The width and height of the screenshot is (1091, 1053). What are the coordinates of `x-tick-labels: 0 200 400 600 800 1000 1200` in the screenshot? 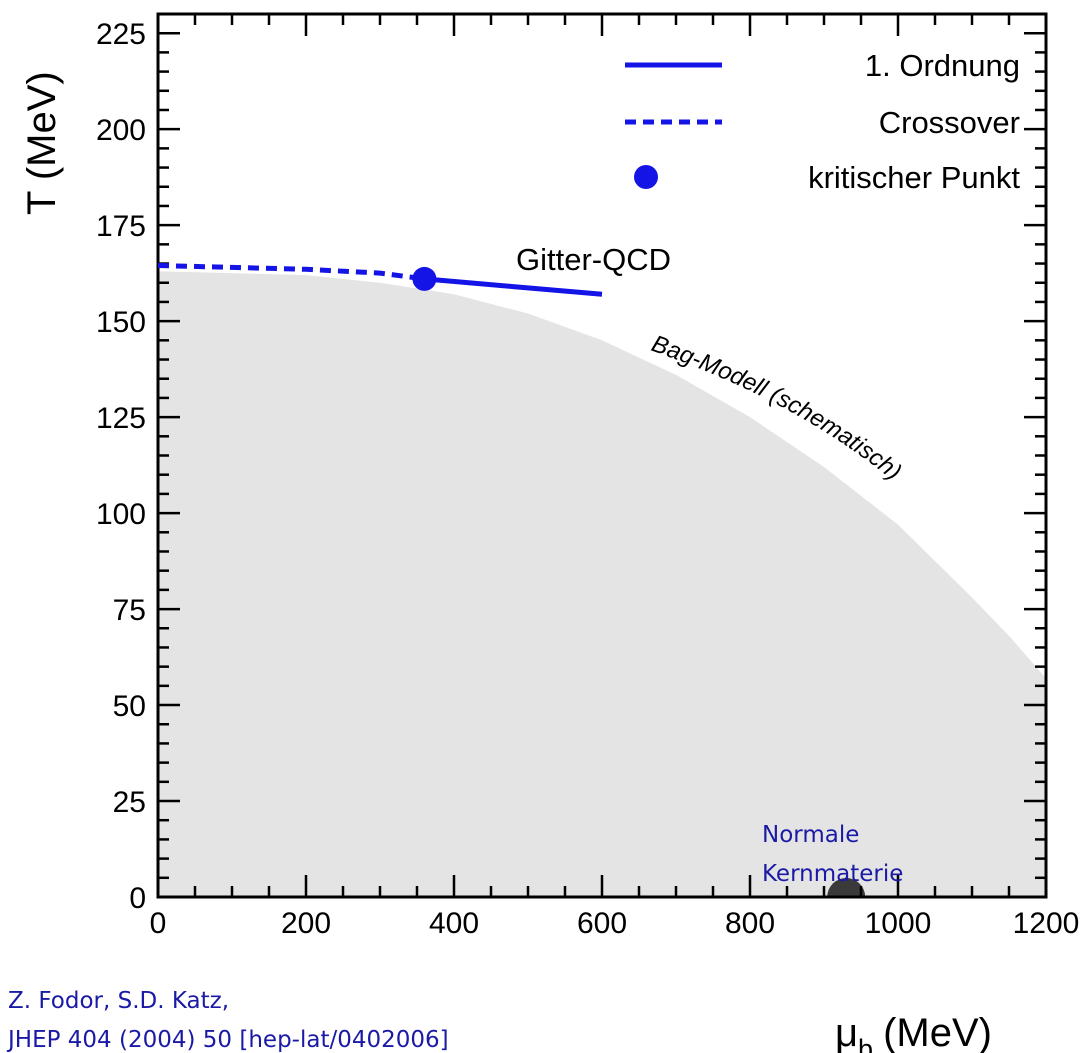 It's located at (615, 923).